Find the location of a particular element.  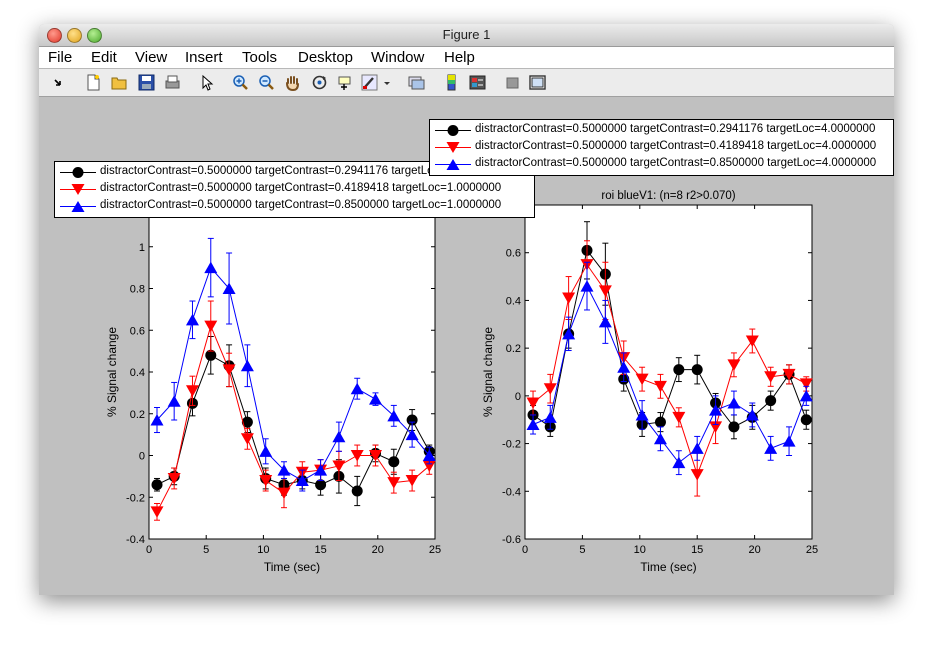

menu-help: Help is located at coordinates (459, 57).